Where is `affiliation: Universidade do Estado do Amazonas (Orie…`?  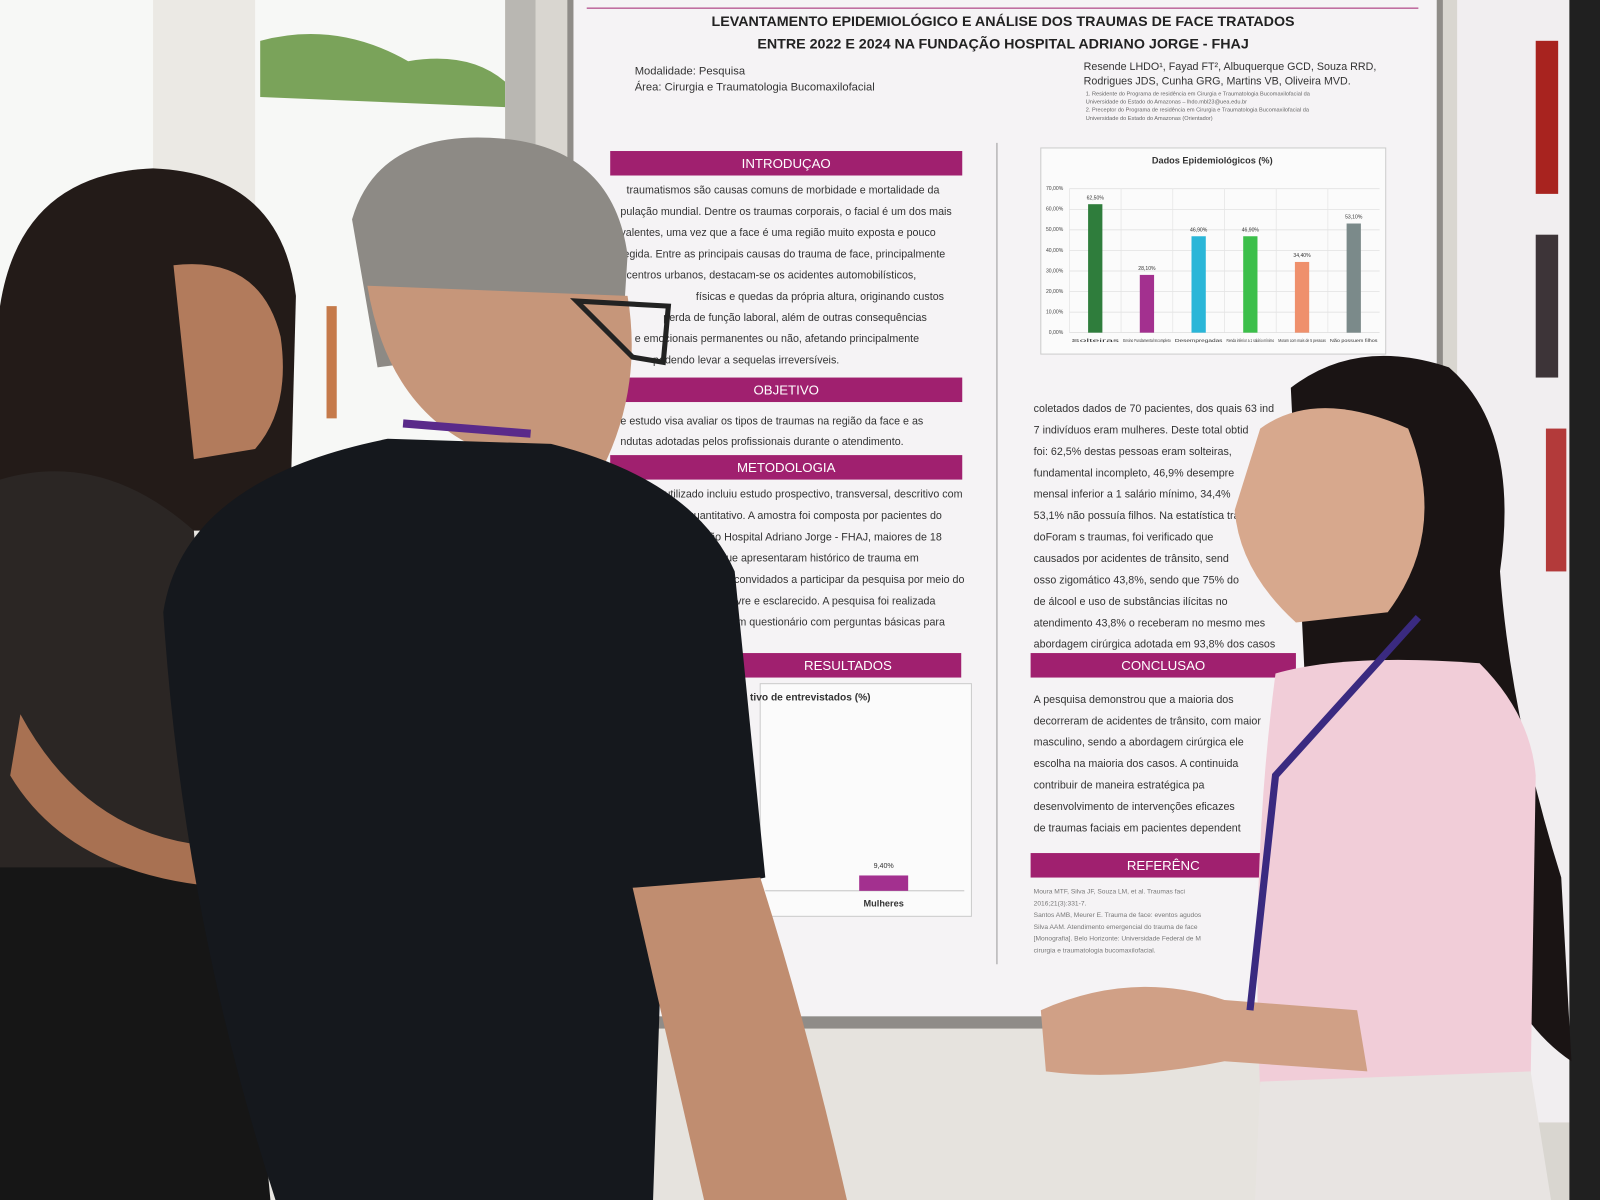 affiliation: Universidade do Estado do Amazonas (Orie… is located at coordinates (1149, 119).